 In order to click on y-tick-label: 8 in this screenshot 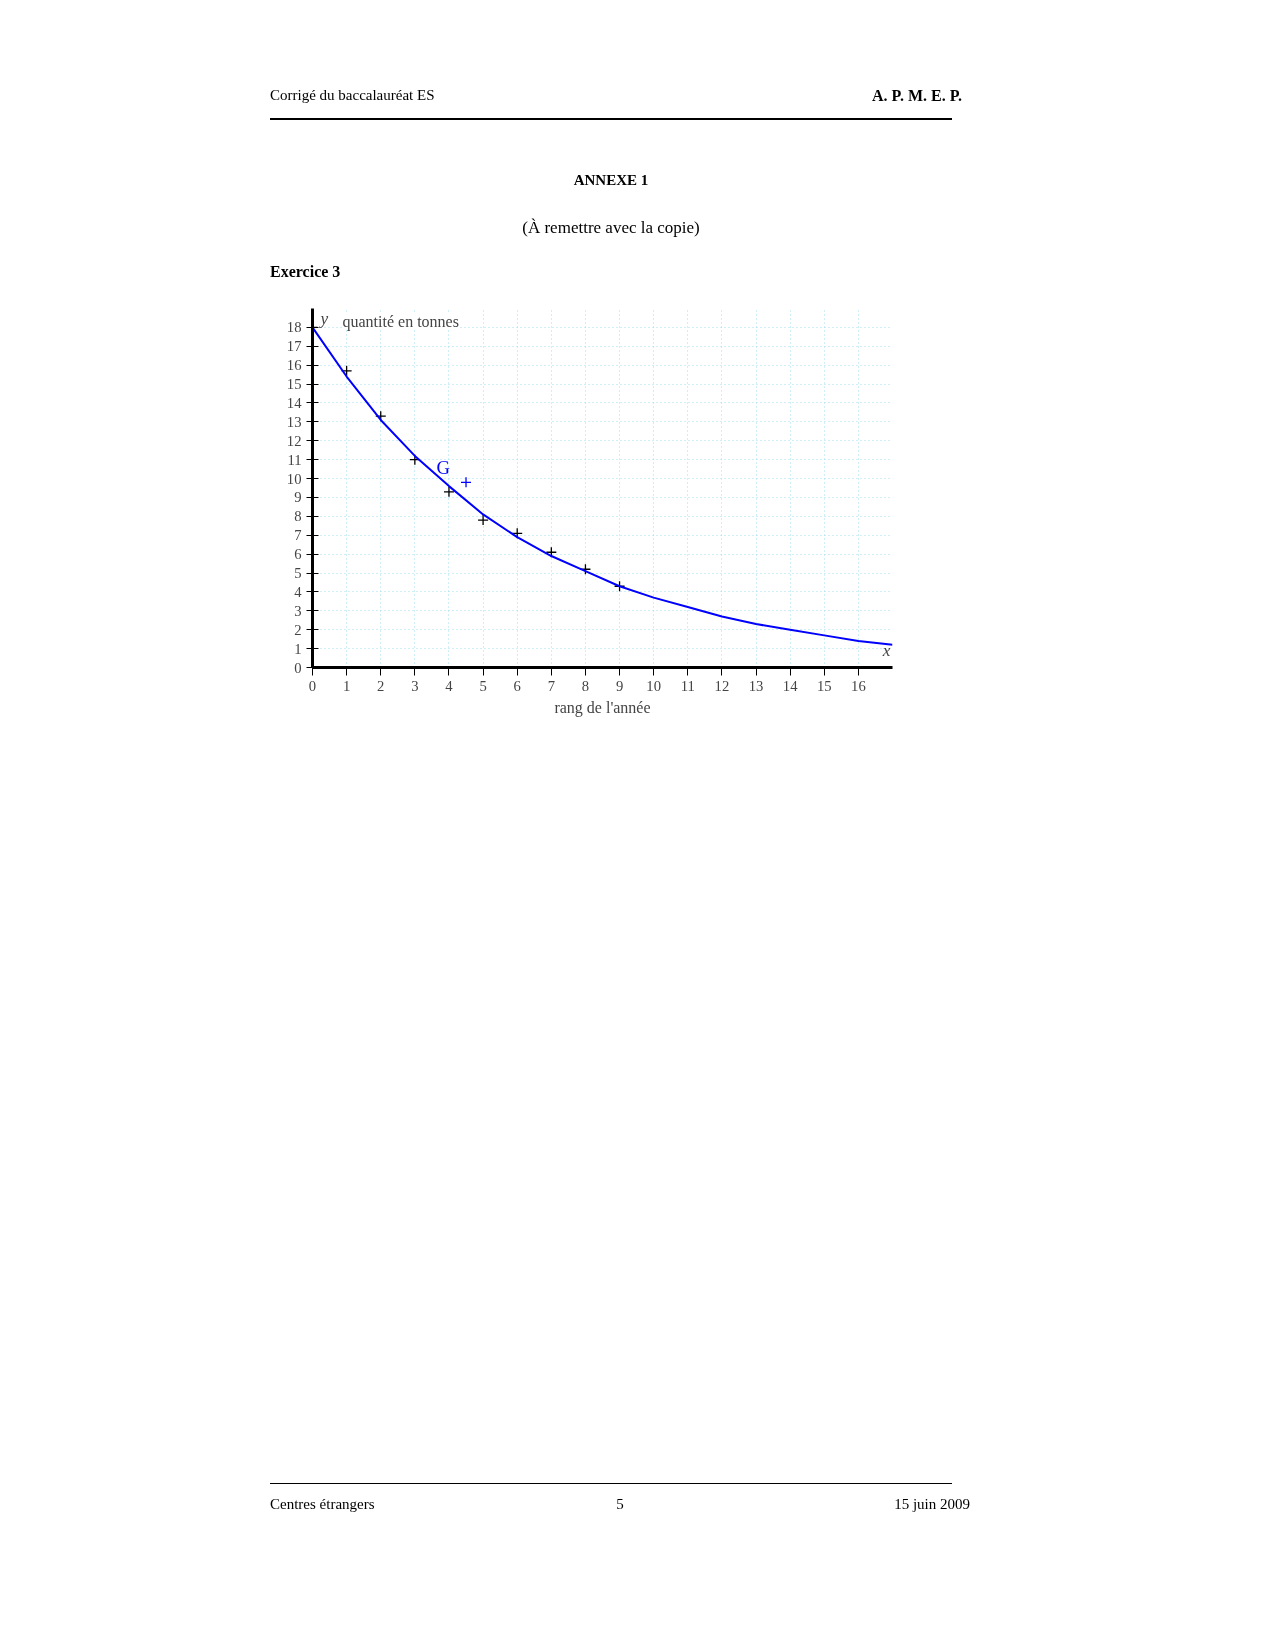, I will do `click(298, 516)`.